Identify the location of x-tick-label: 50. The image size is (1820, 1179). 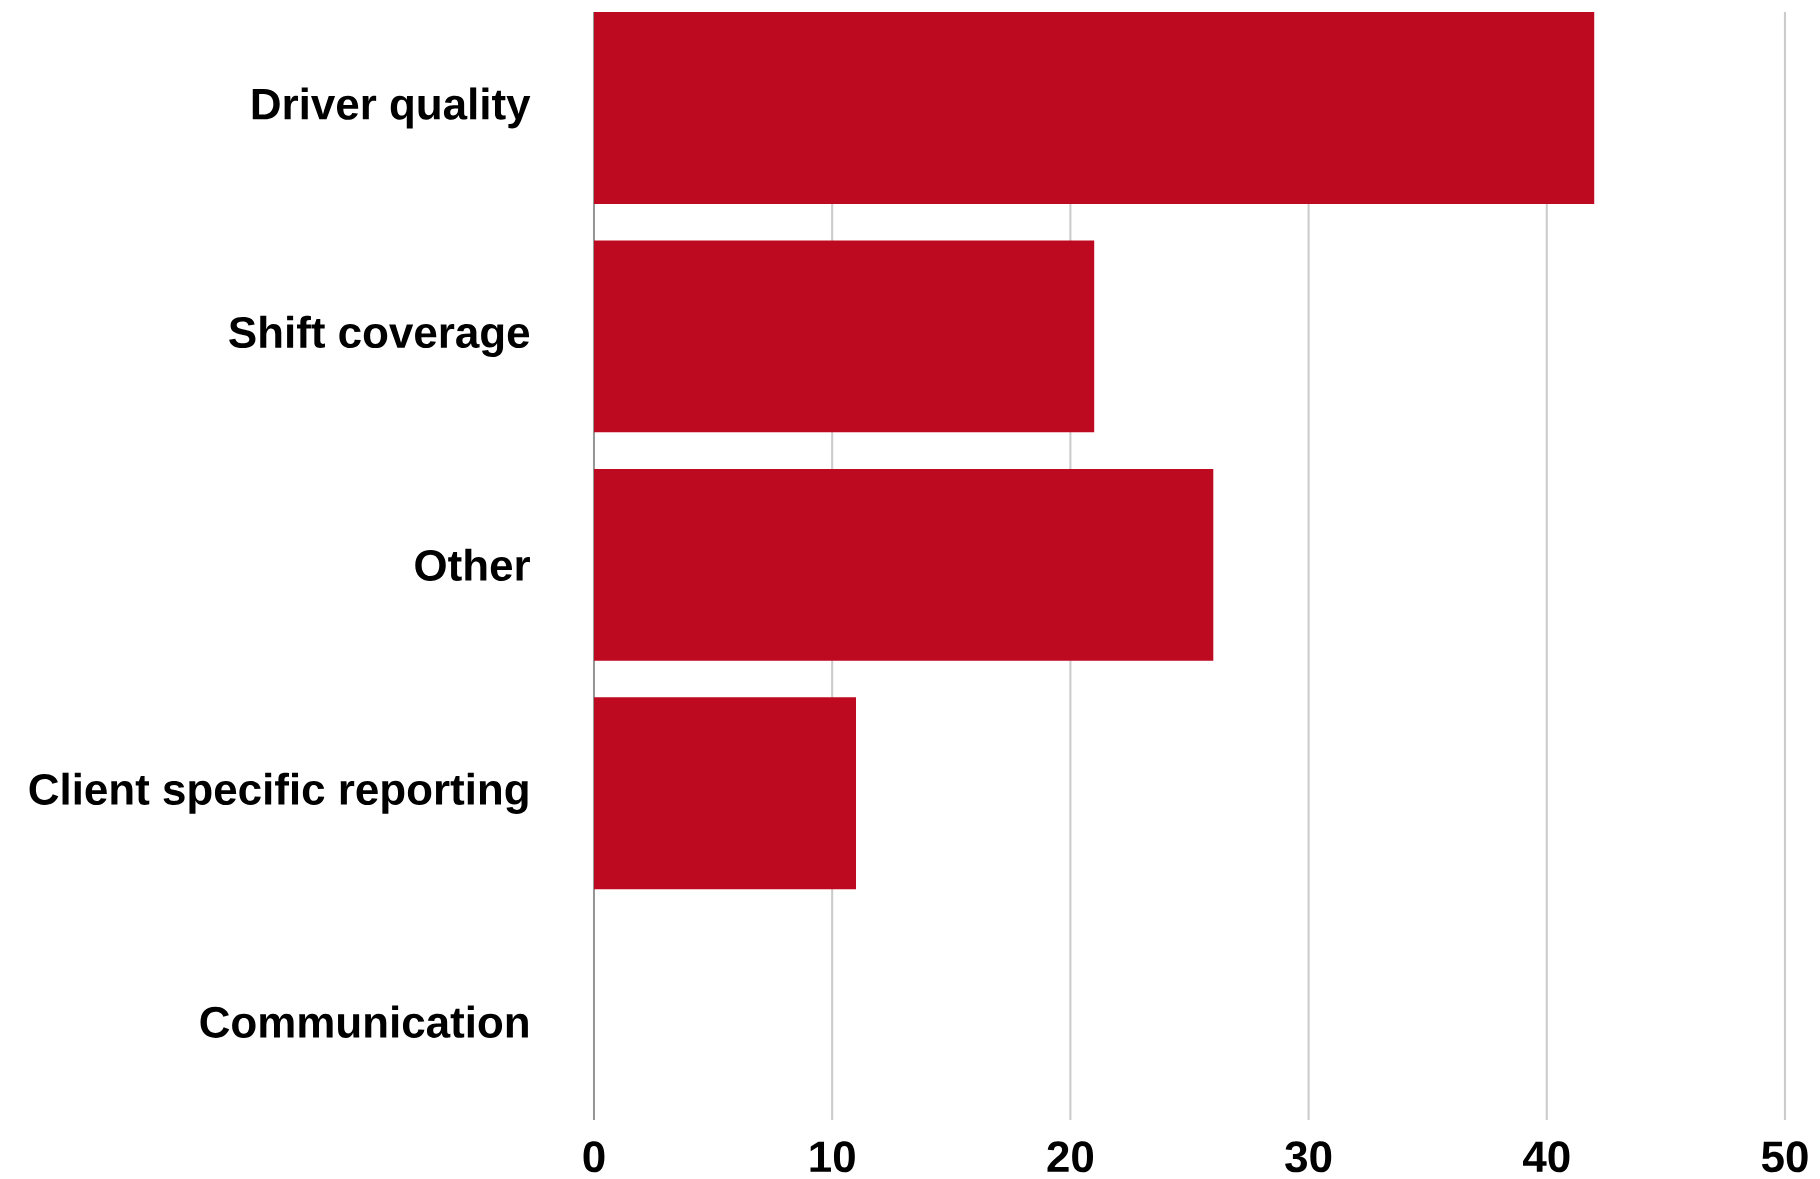
(1784, 1157).